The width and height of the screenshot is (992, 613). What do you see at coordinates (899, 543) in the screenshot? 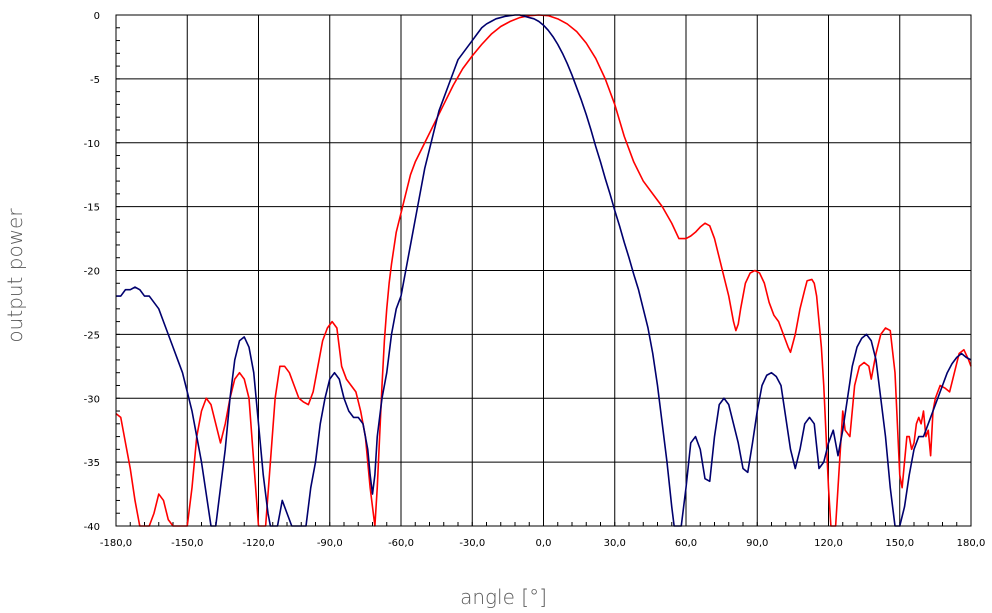
I see `x-tick-label: 150,0` at bounding box center [899, 543].